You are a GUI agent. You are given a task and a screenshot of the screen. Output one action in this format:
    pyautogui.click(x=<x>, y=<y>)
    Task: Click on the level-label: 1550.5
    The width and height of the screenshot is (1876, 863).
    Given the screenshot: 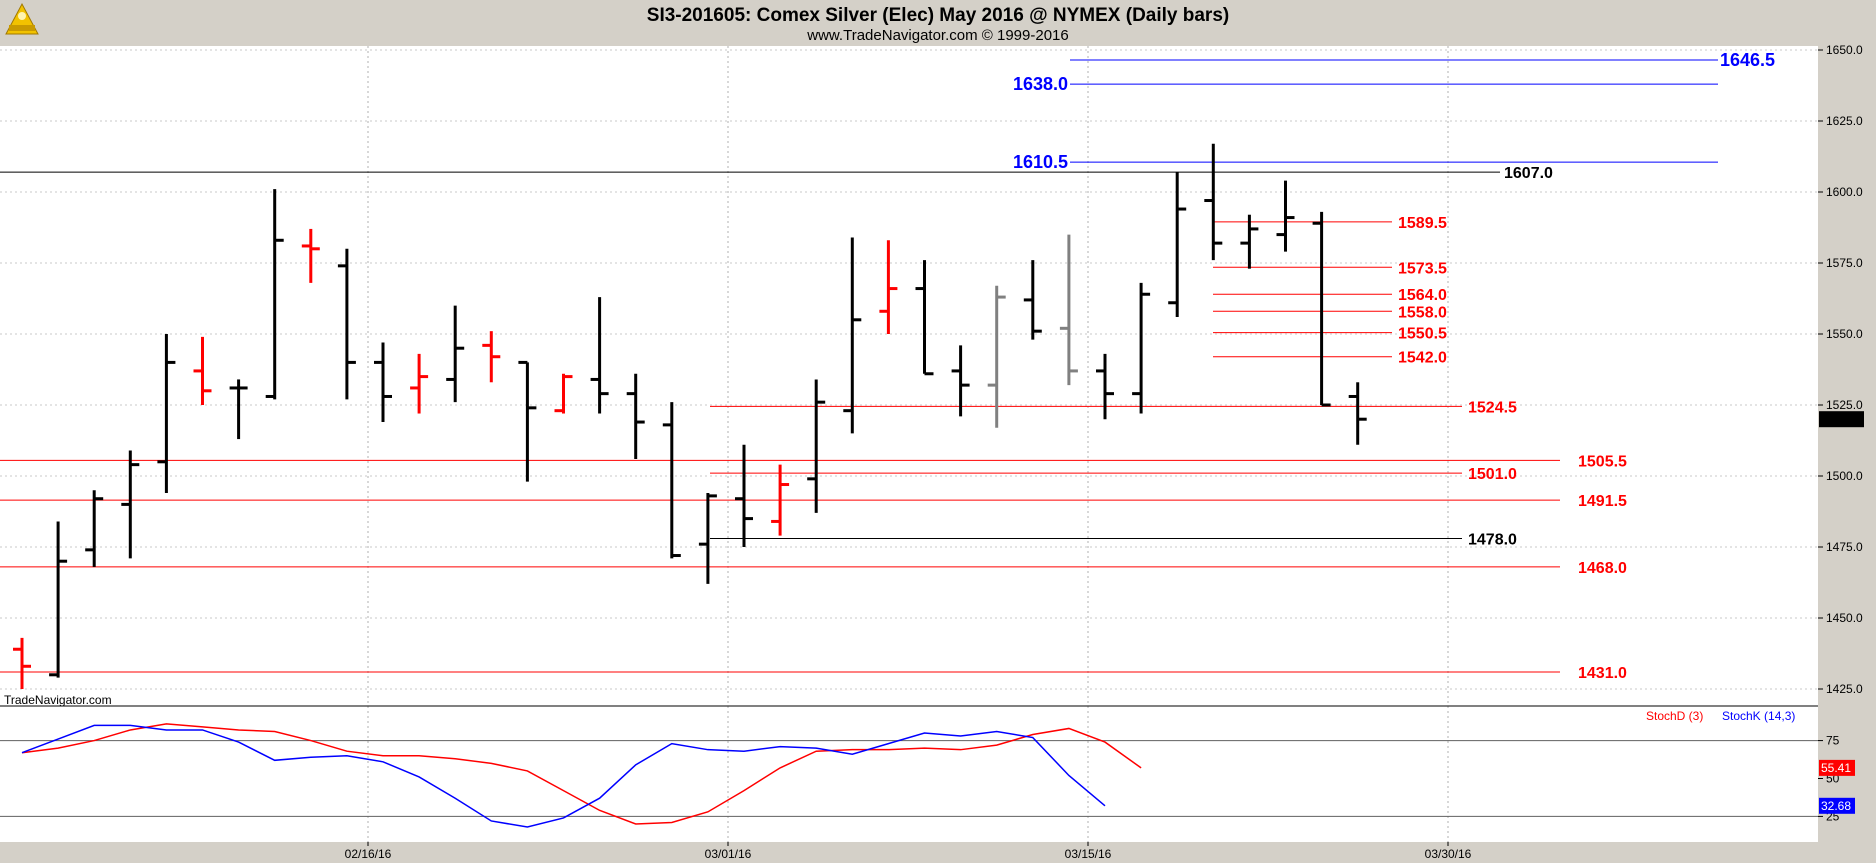 What is the action you would take?
    pyautogui.click(x=1422, y=334)
    